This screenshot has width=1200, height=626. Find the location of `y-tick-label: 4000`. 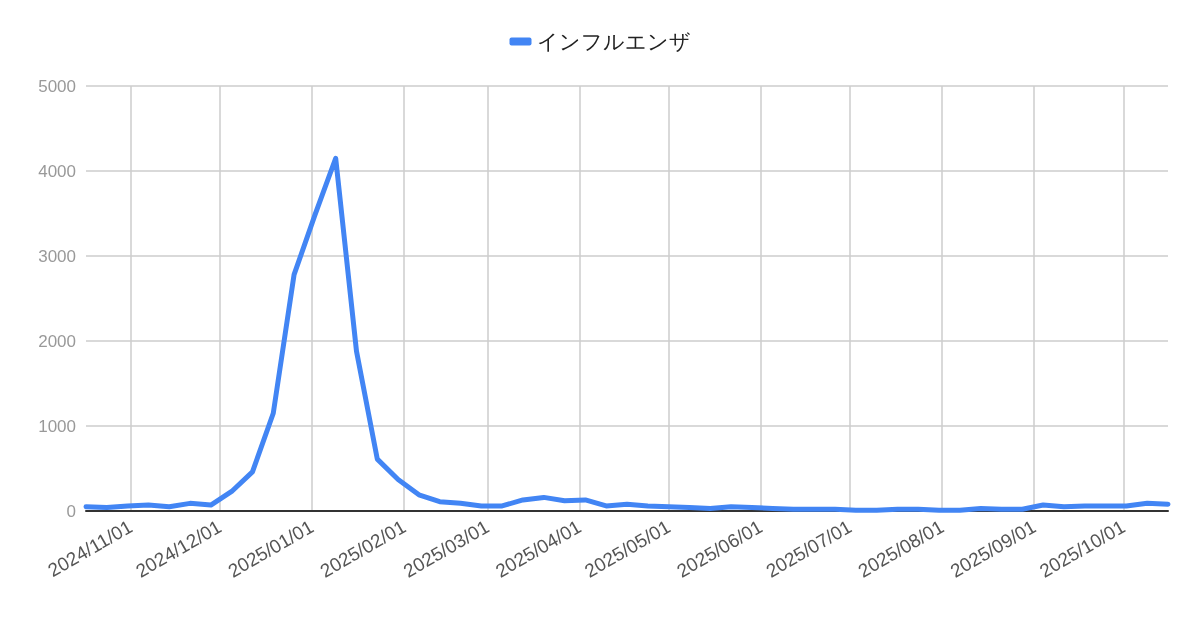

y-tick-label: 4000 is located at coordinates (57, 171).